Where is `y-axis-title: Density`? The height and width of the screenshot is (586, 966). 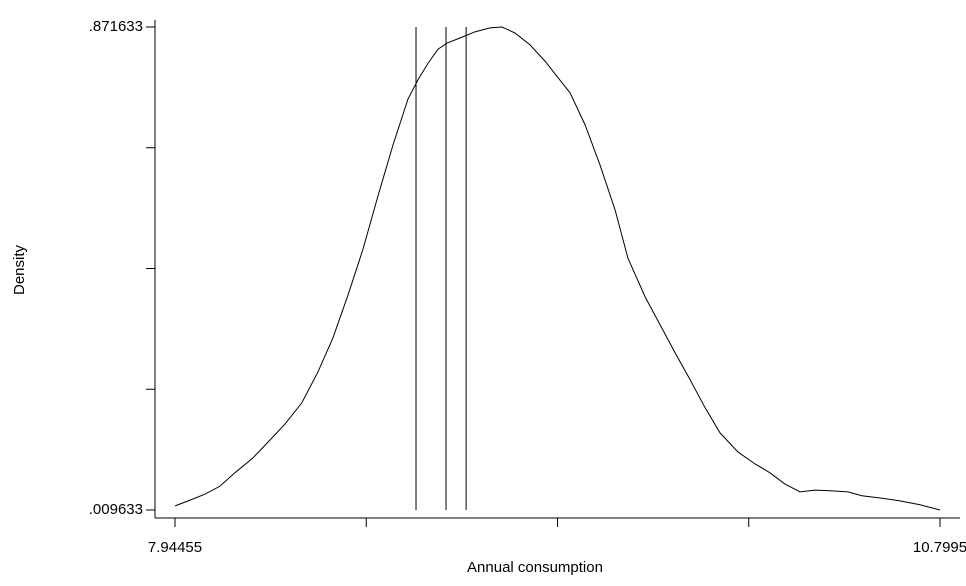
y-axis-title: Density is located at coordinates (19, 269).